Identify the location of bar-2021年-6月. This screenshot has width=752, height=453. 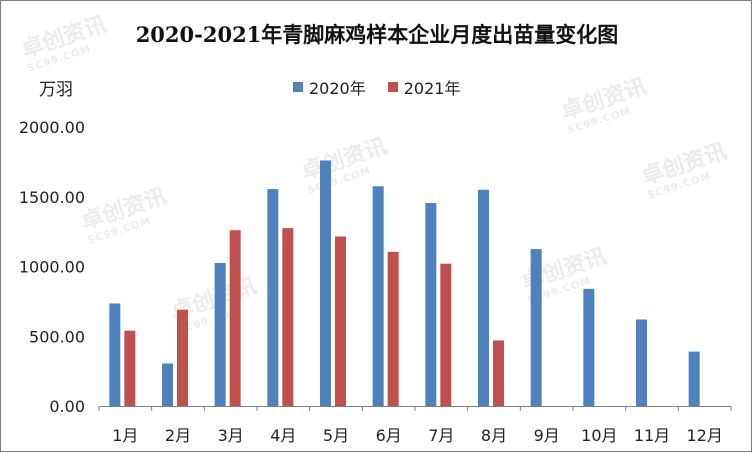
(393, 328).